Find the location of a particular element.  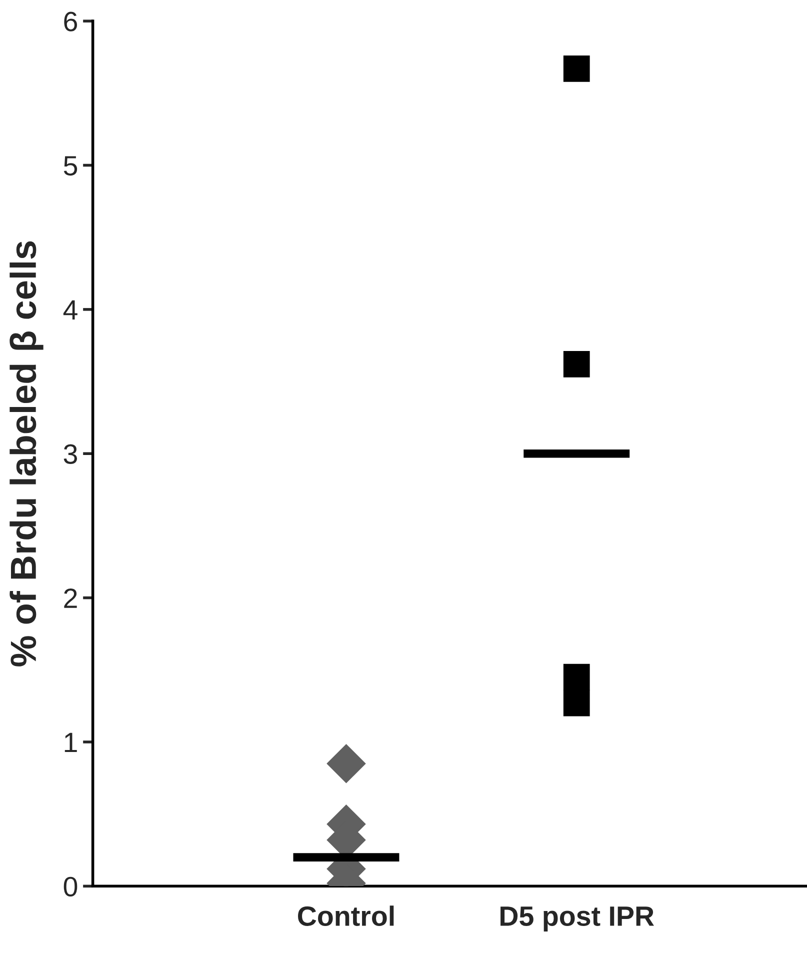

x-tick-label: D5 post IPR is located at coordinates (577, 919).